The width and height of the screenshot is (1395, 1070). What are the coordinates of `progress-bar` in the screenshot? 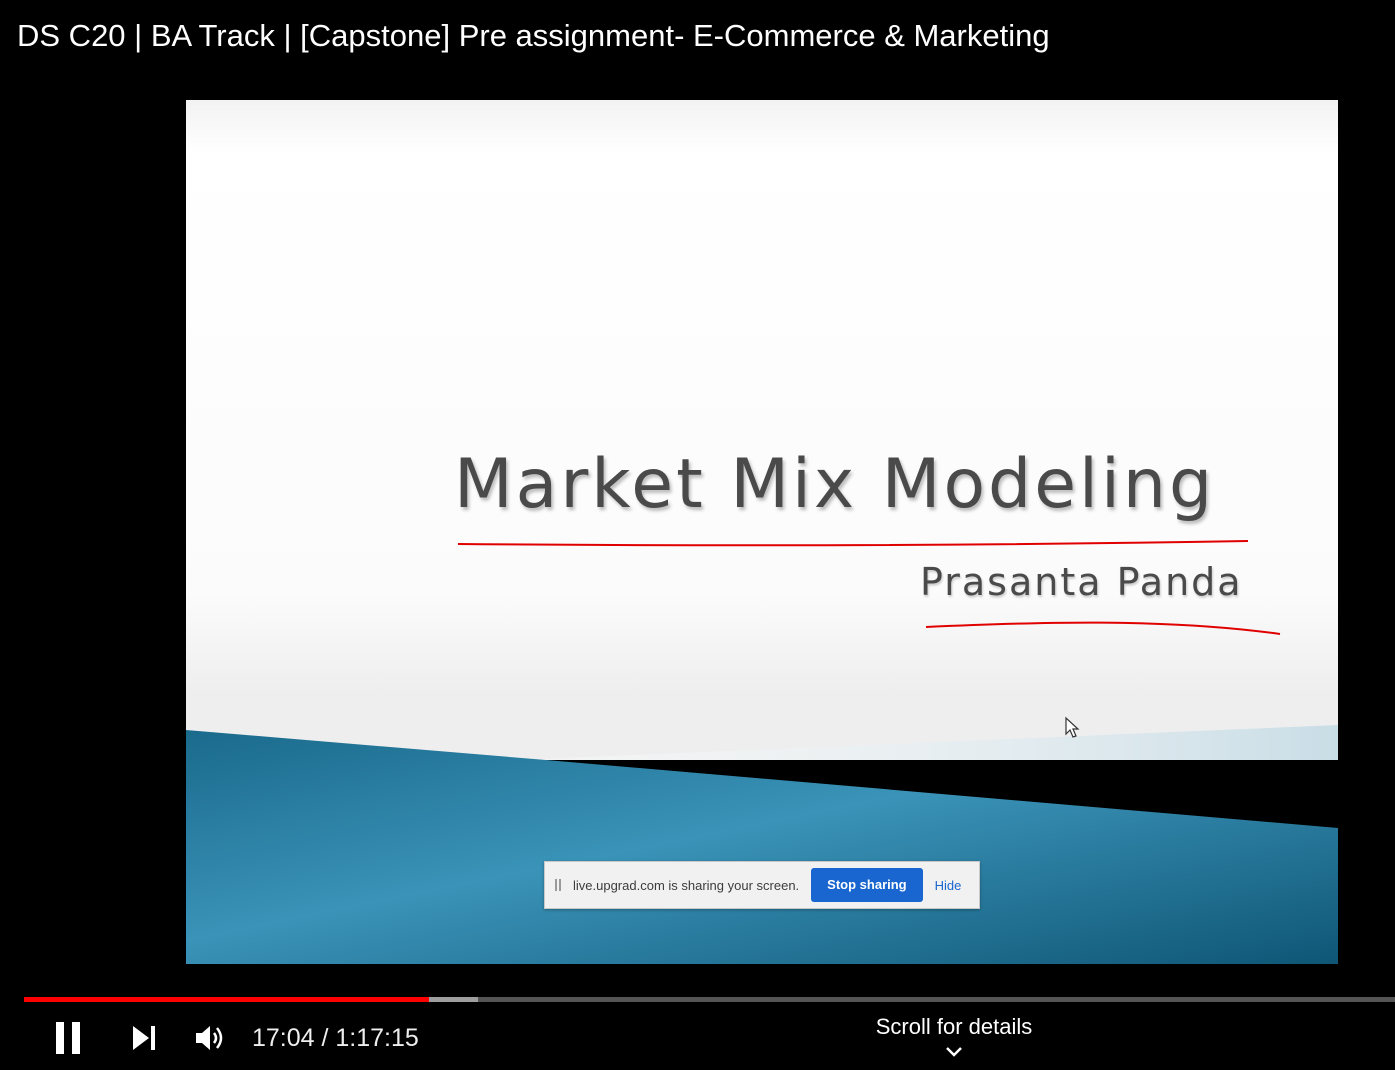 It's located at (709, 999).